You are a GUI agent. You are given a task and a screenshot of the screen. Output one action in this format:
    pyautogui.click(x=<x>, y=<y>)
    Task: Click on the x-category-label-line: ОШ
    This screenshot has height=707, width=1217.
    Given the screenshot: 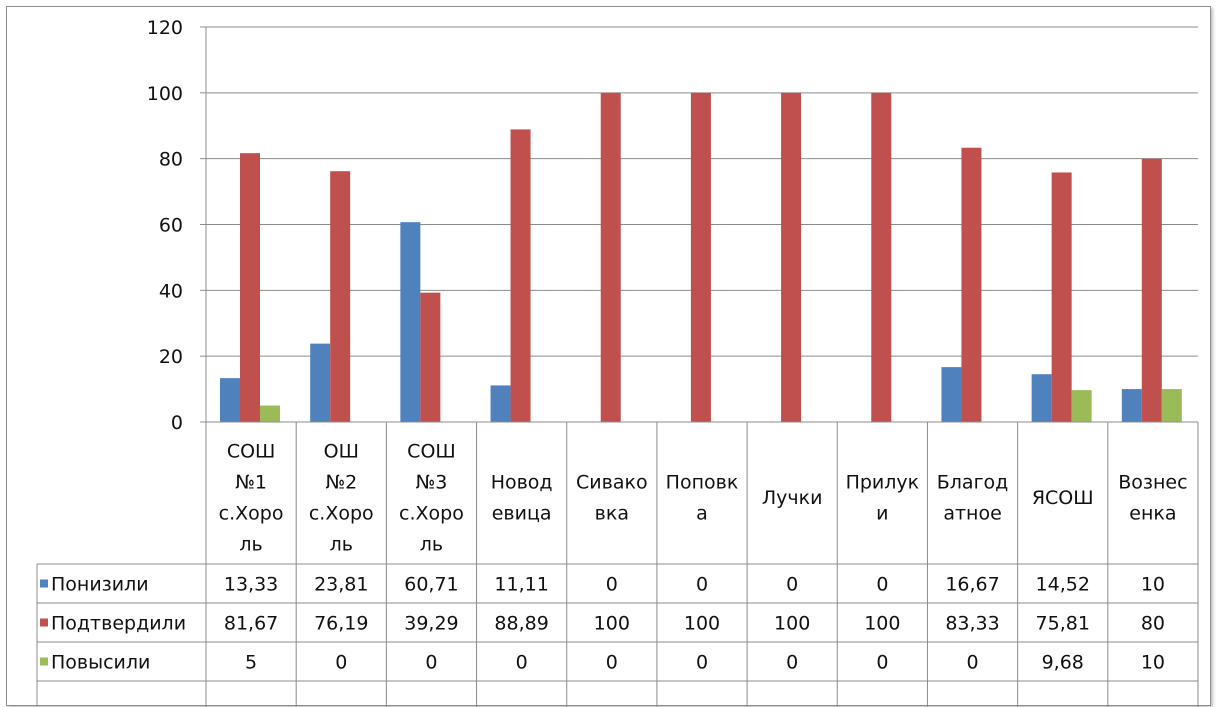 What is the action you would take?
    pyautogui.click(x=341, y=452)
    